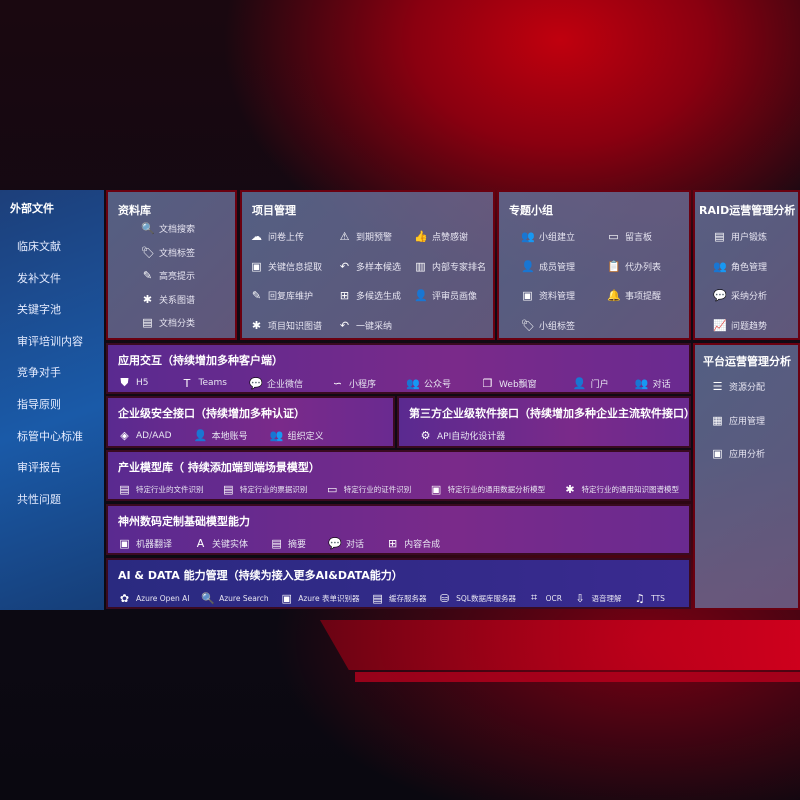  I want to click on extract-icon: ▣, so click(256, 266).